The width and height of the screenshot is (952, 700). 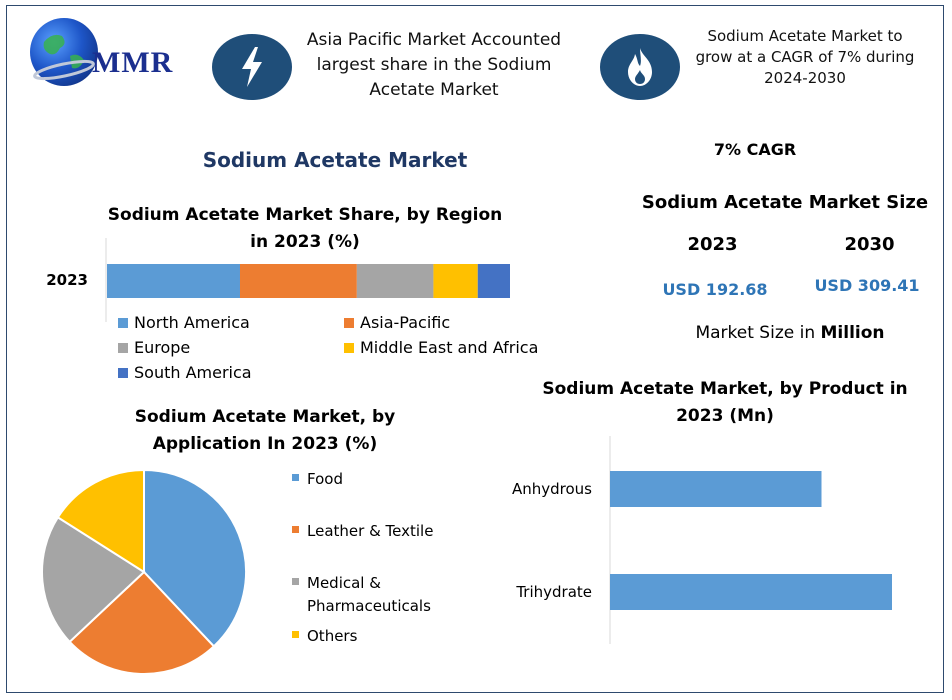 What do you see at coordinates (64, 52) in the screenshot?
I see `globe-icon` at bounding box center [64, 52].